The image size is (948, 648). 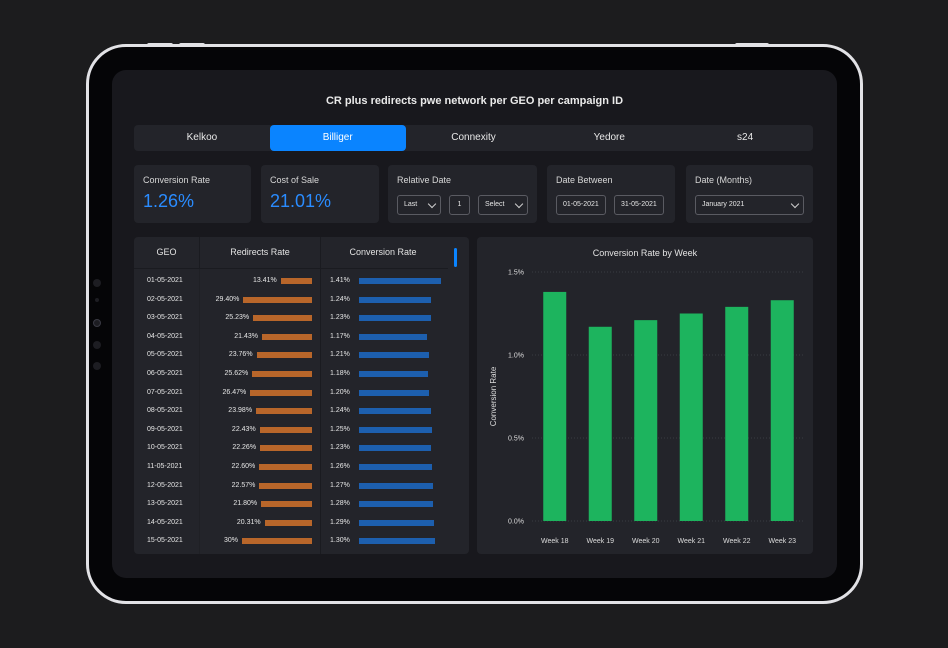 What do you see at coordinates (340, 280) in the screenshot?
I see `conversion-cell: 1.41%` at bounding box center [340, 280].